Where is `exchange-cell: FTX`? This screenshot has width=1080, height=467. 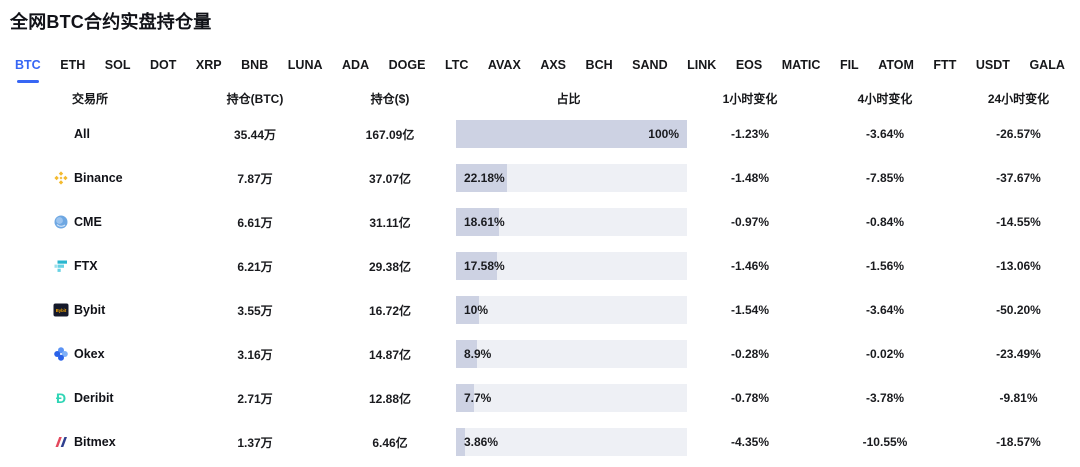
exchange-cell: FTX is located at coordinates (90, 266).